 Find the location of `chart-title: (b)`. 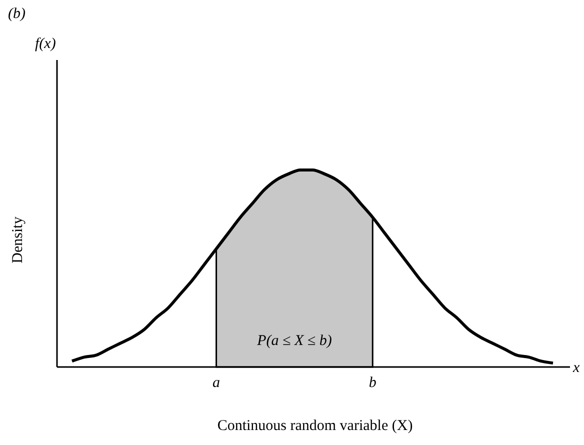

chart-title: (b) is located at coordinates (17, 14).